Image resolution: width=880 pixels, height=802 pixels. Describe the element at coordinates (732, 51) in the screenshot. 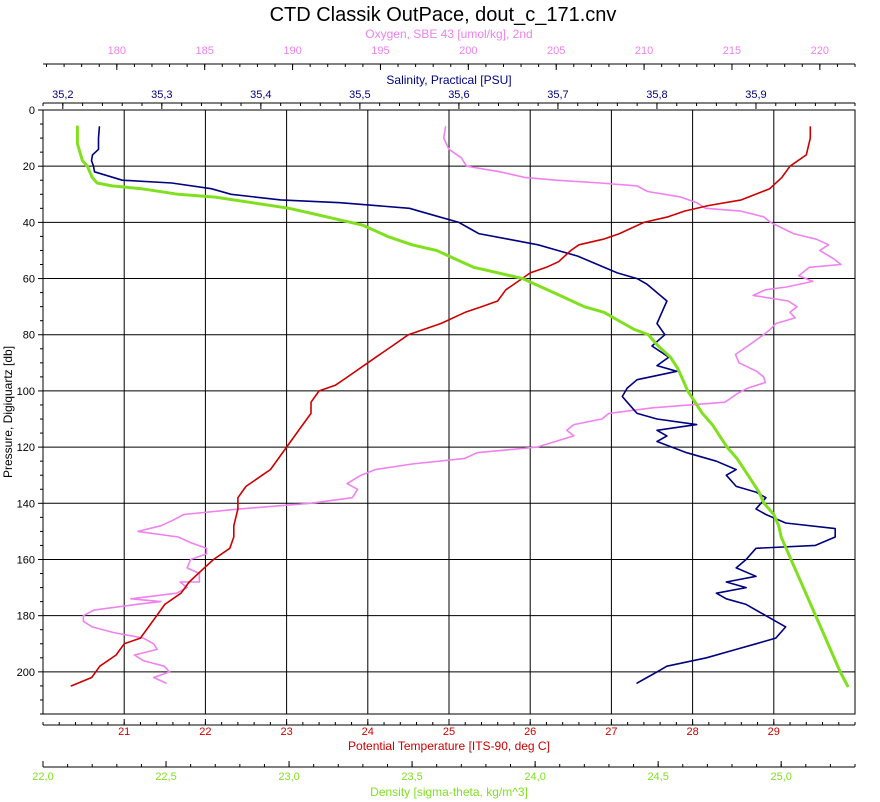

I see `oxygen-tick-label: 215` at that location.